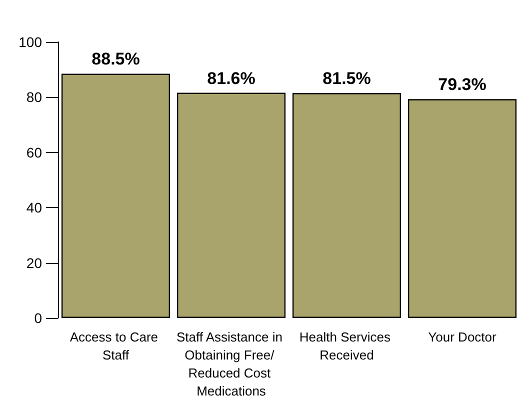 The image size is (532, 420). I want to click on y-tick-label: 80, so click(34, 97).